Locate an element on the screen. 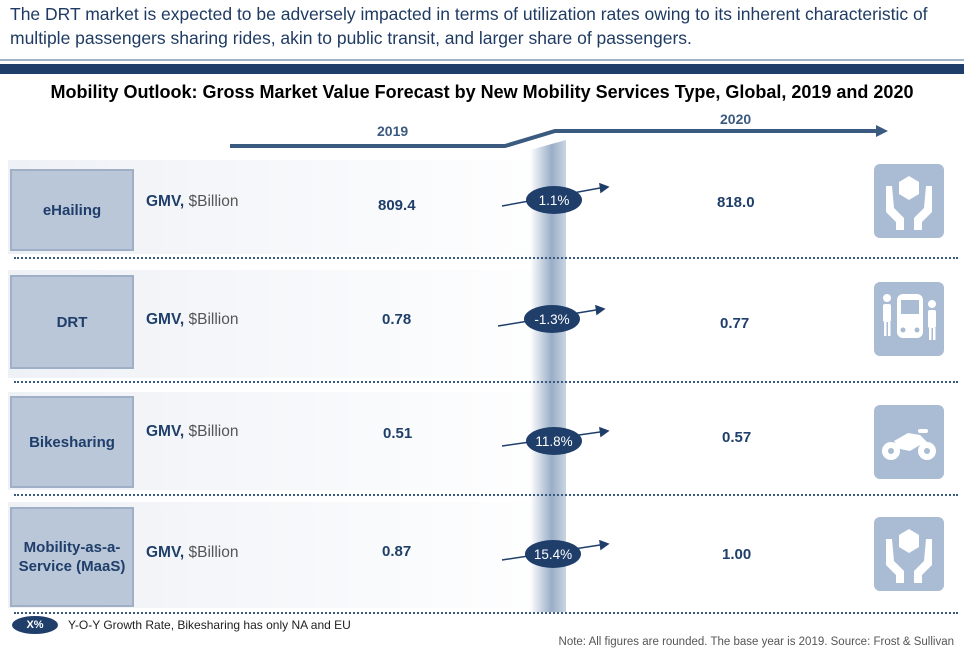  metric-label-bikesharing: GMV, $Billion is located at coordinates (192, 432).